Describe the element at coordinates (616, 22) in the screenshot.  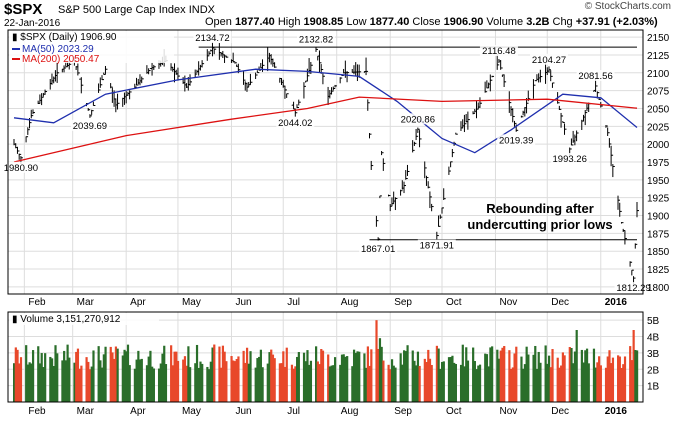
I see `change-value: +37.91 (+2.03%)` at that location.